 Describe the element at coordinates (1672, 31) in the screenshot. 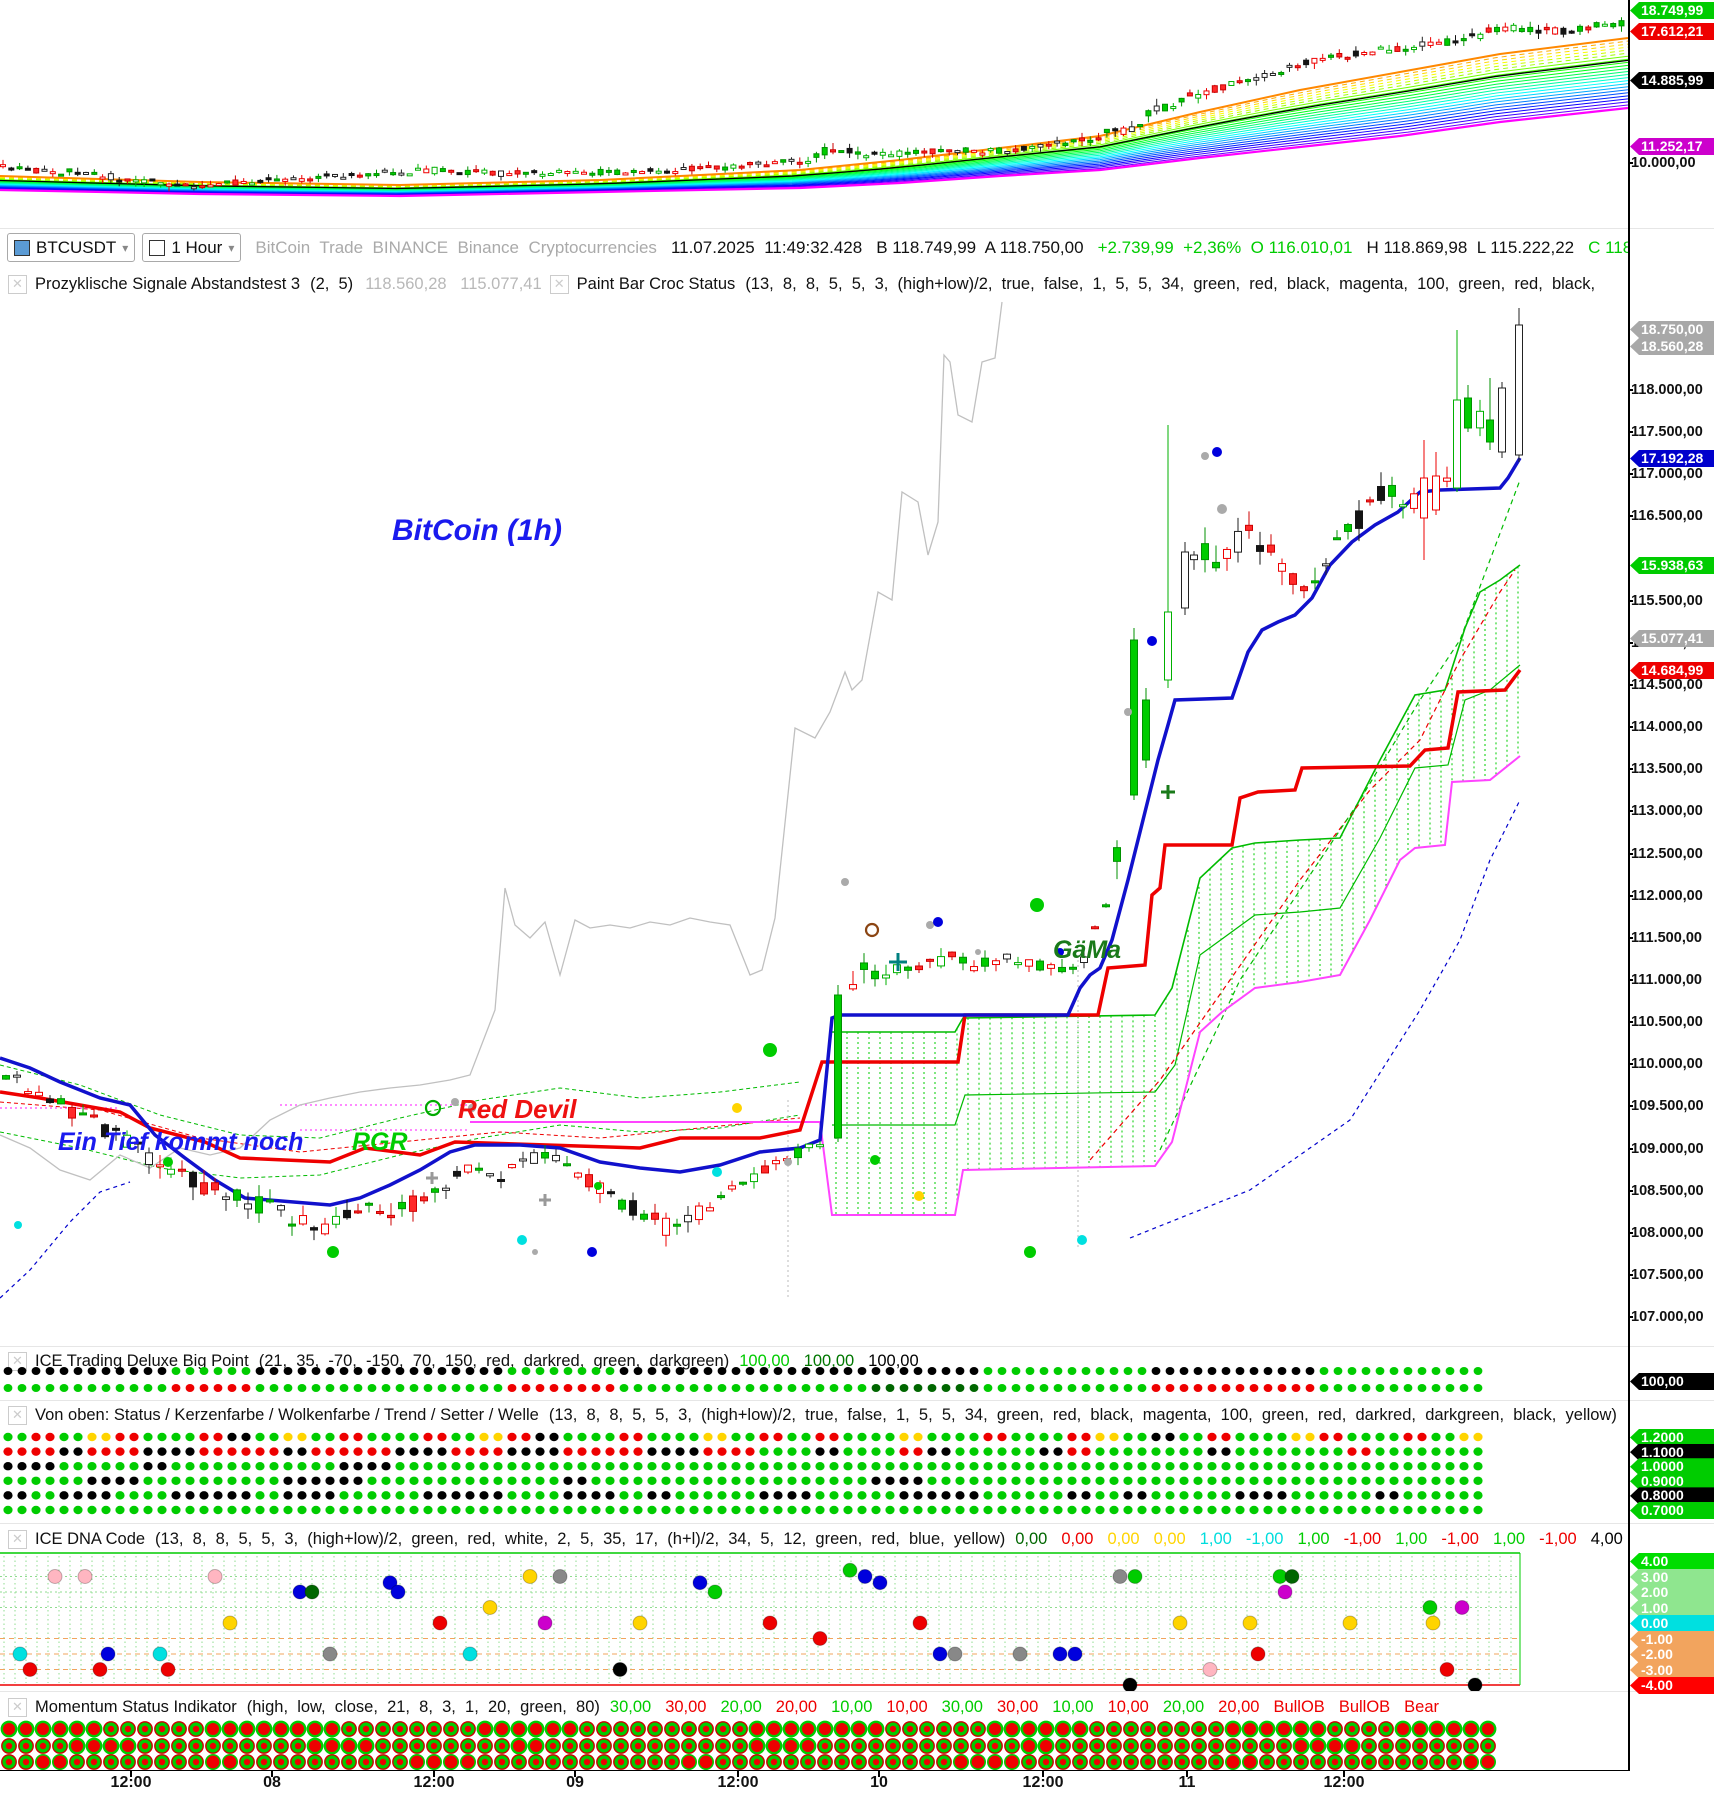

I see `price-badge: 17.612,21` at that location.